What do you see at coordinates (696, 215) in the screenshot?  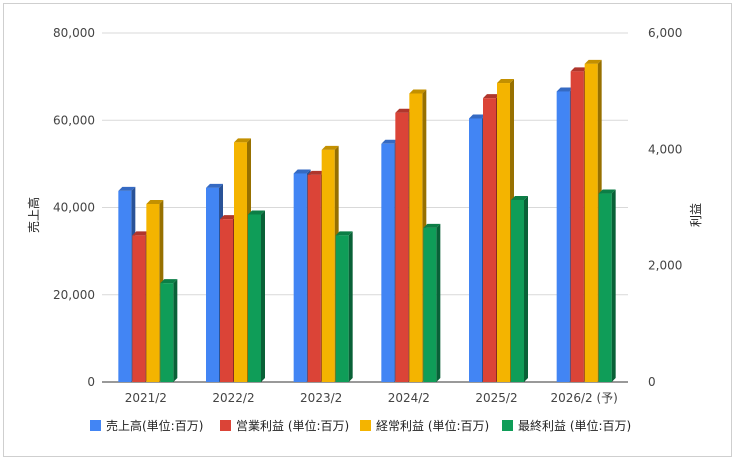 I see `y-axis-right-title: 利益` at bounding box center [696, 215].